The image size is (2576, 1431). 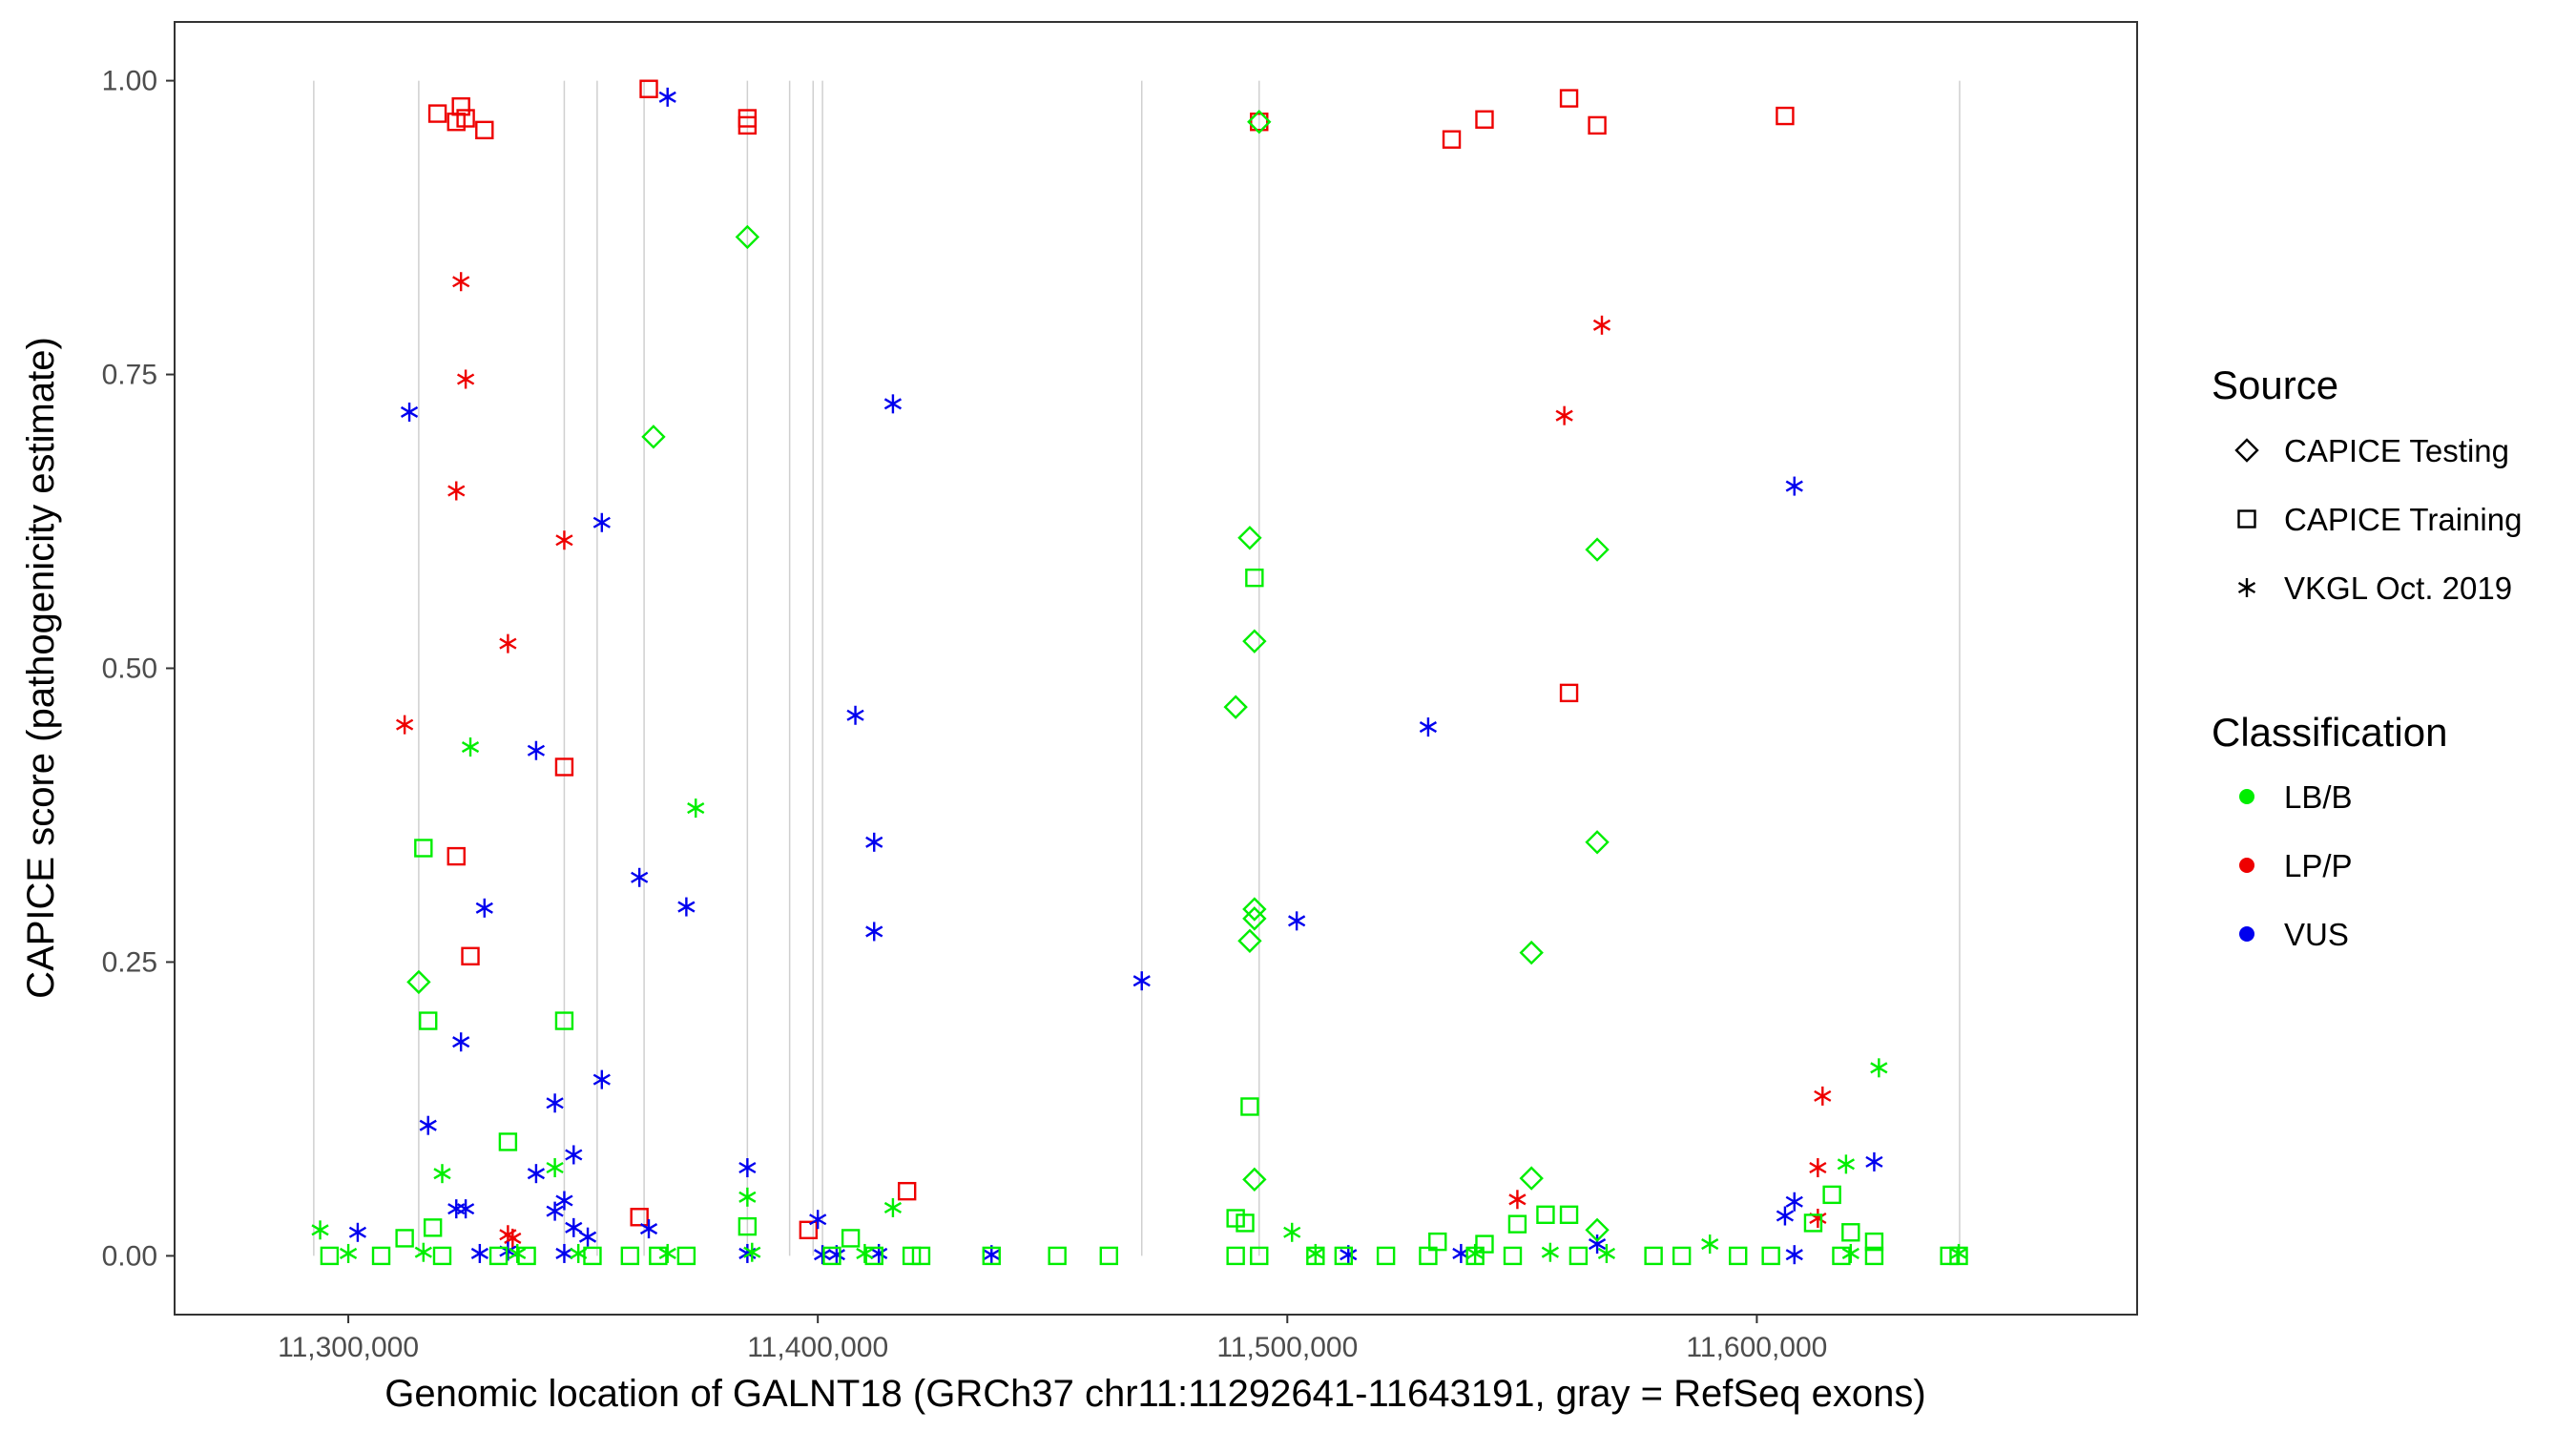 I want to click on legend-classification-items: LB/B LP/P VUS, so click(x=2296, y=865).